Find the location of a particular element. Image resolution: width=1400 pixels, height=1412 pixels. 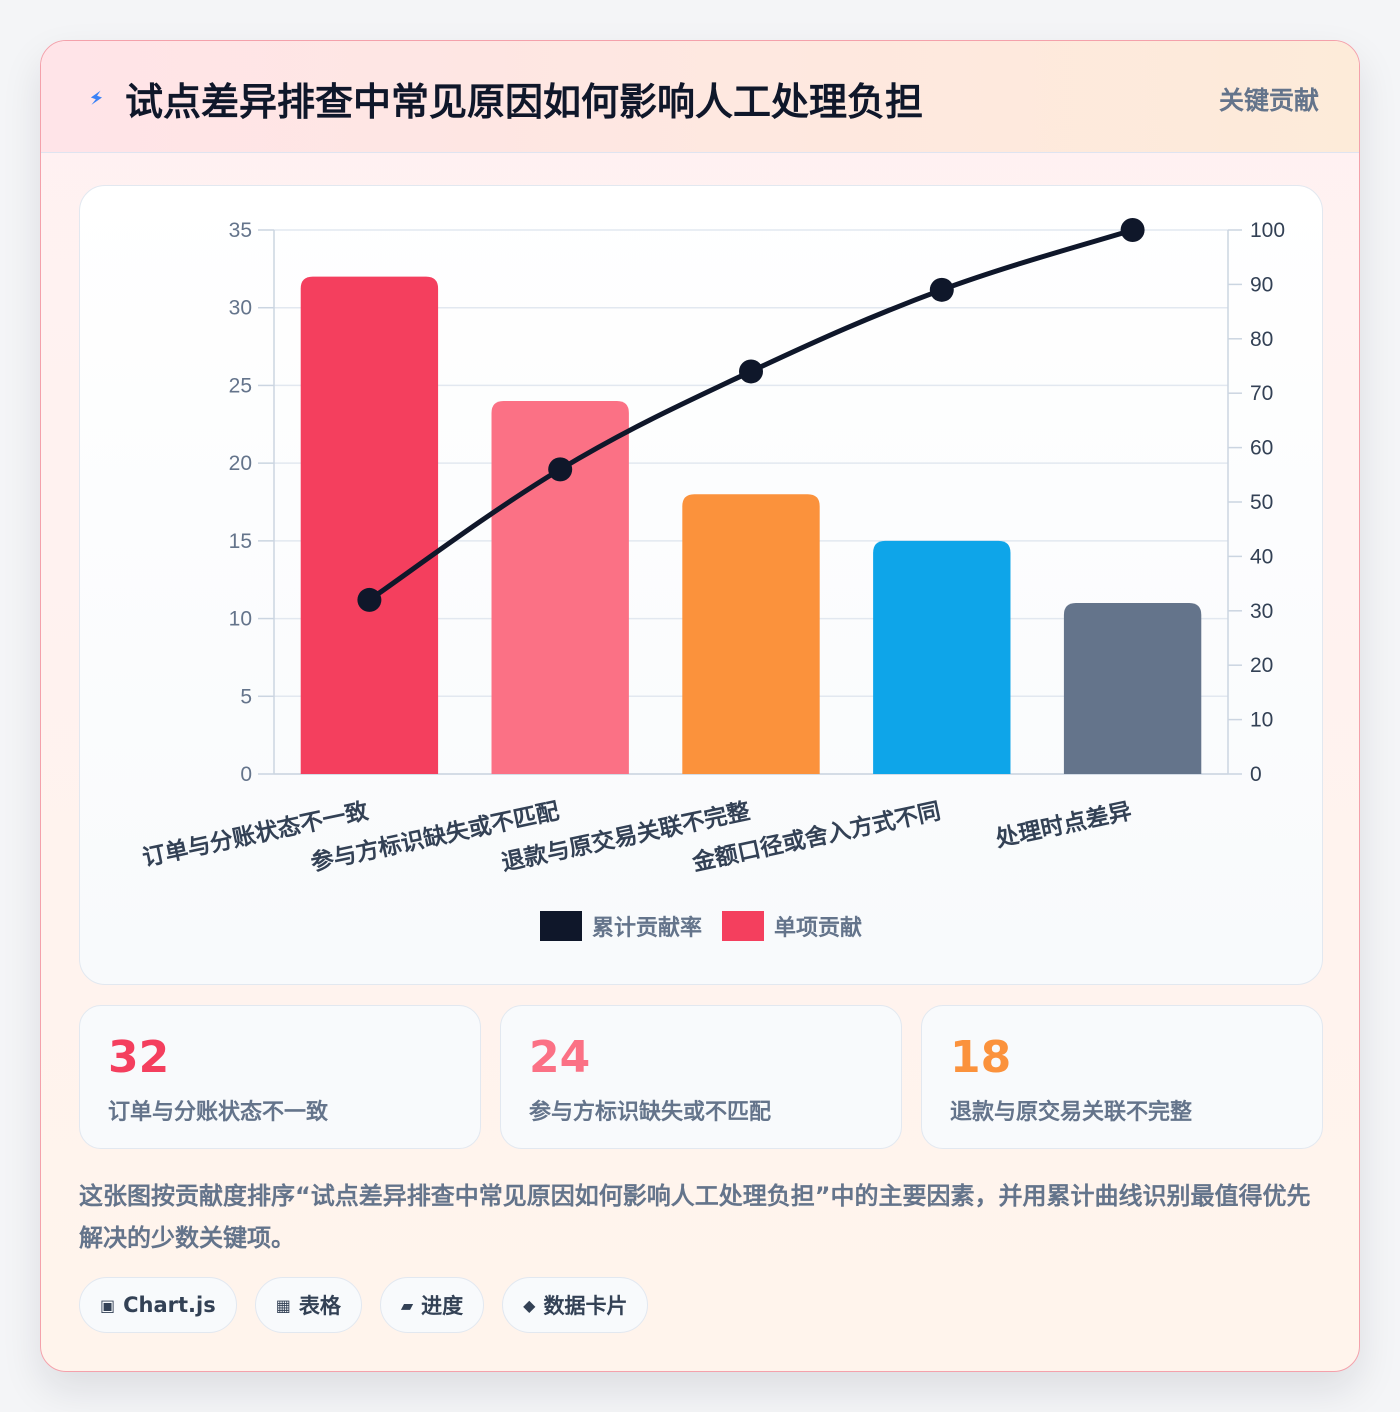

legend-label-single: 单项贡献 is located at coordinates (818, 928).